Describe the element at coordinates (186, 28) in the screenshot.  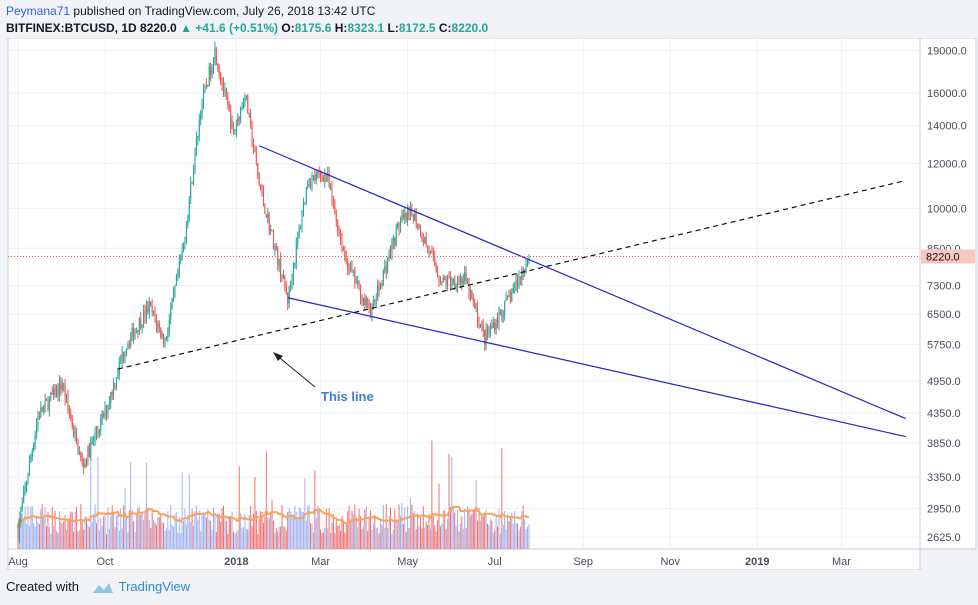
I see `up-triangle-icon: ▲` at that location.